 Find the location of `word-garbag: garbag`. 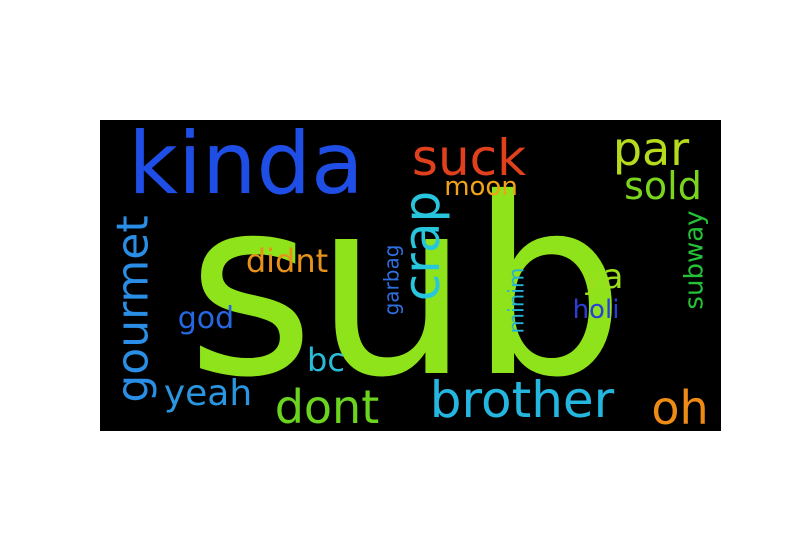

word-garbag: garbag is located at coordinates (390, 280).